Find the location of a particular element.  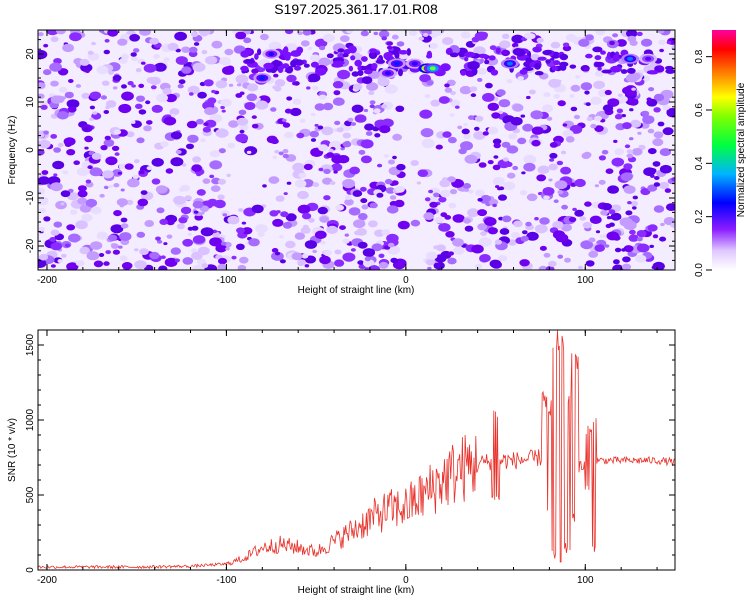

chart-title: S197.2025.361.17.01.R08 is located at coordinates (356, 9).